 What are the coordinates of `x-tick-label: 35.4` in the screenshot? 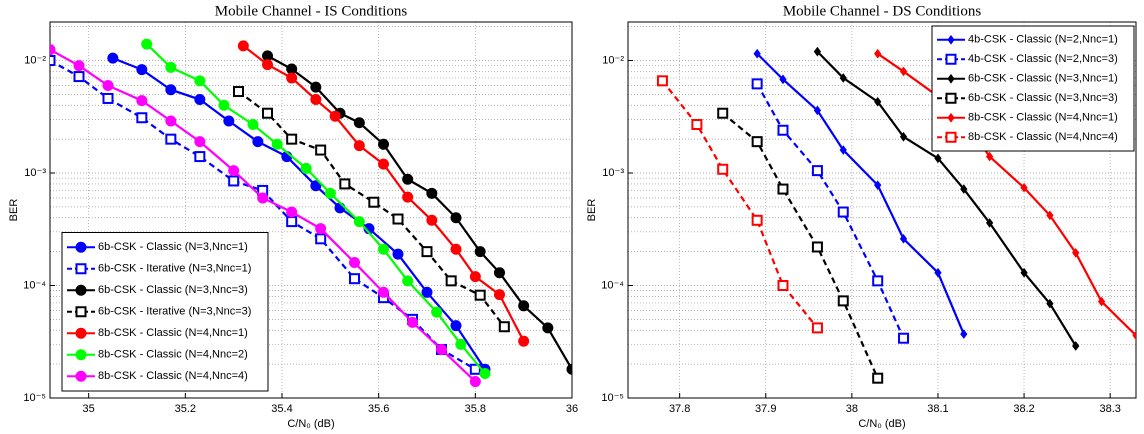 It's located at (281, 409).